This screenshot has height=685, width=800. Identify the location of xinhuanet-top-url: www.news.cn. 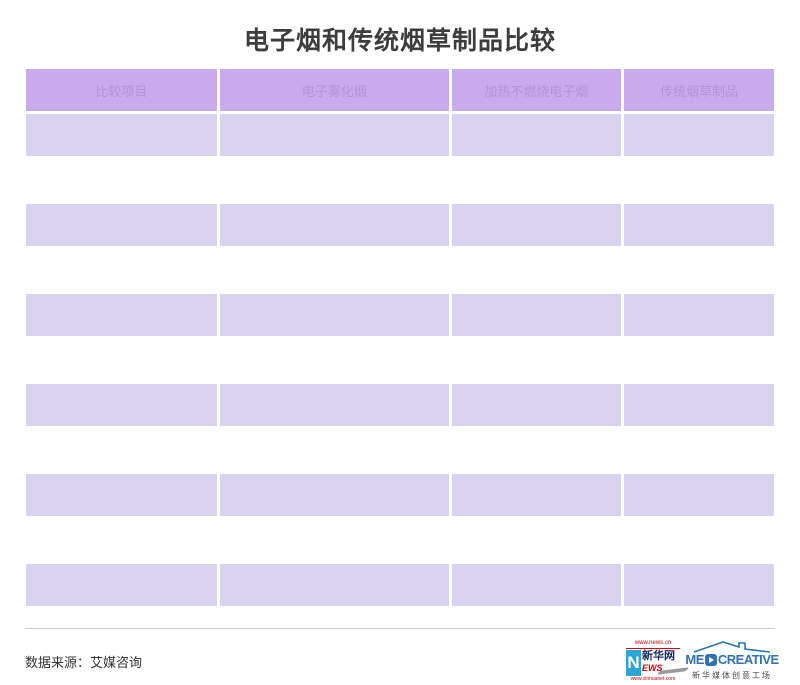
(653, 644).